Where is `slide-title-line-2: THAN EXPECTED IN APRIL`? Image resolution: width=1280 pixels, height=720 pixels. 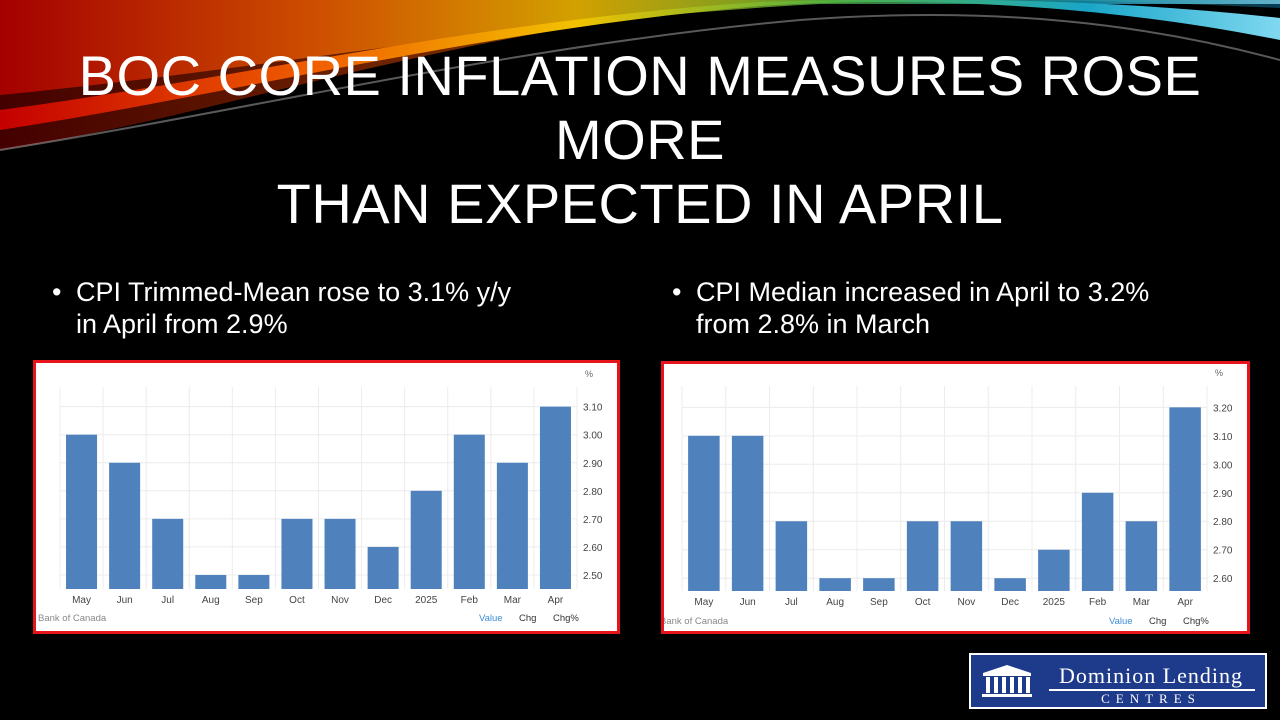
slide-title-line-2: THAN EXPECTED IN APRIL is located at coordinates (640, 203).